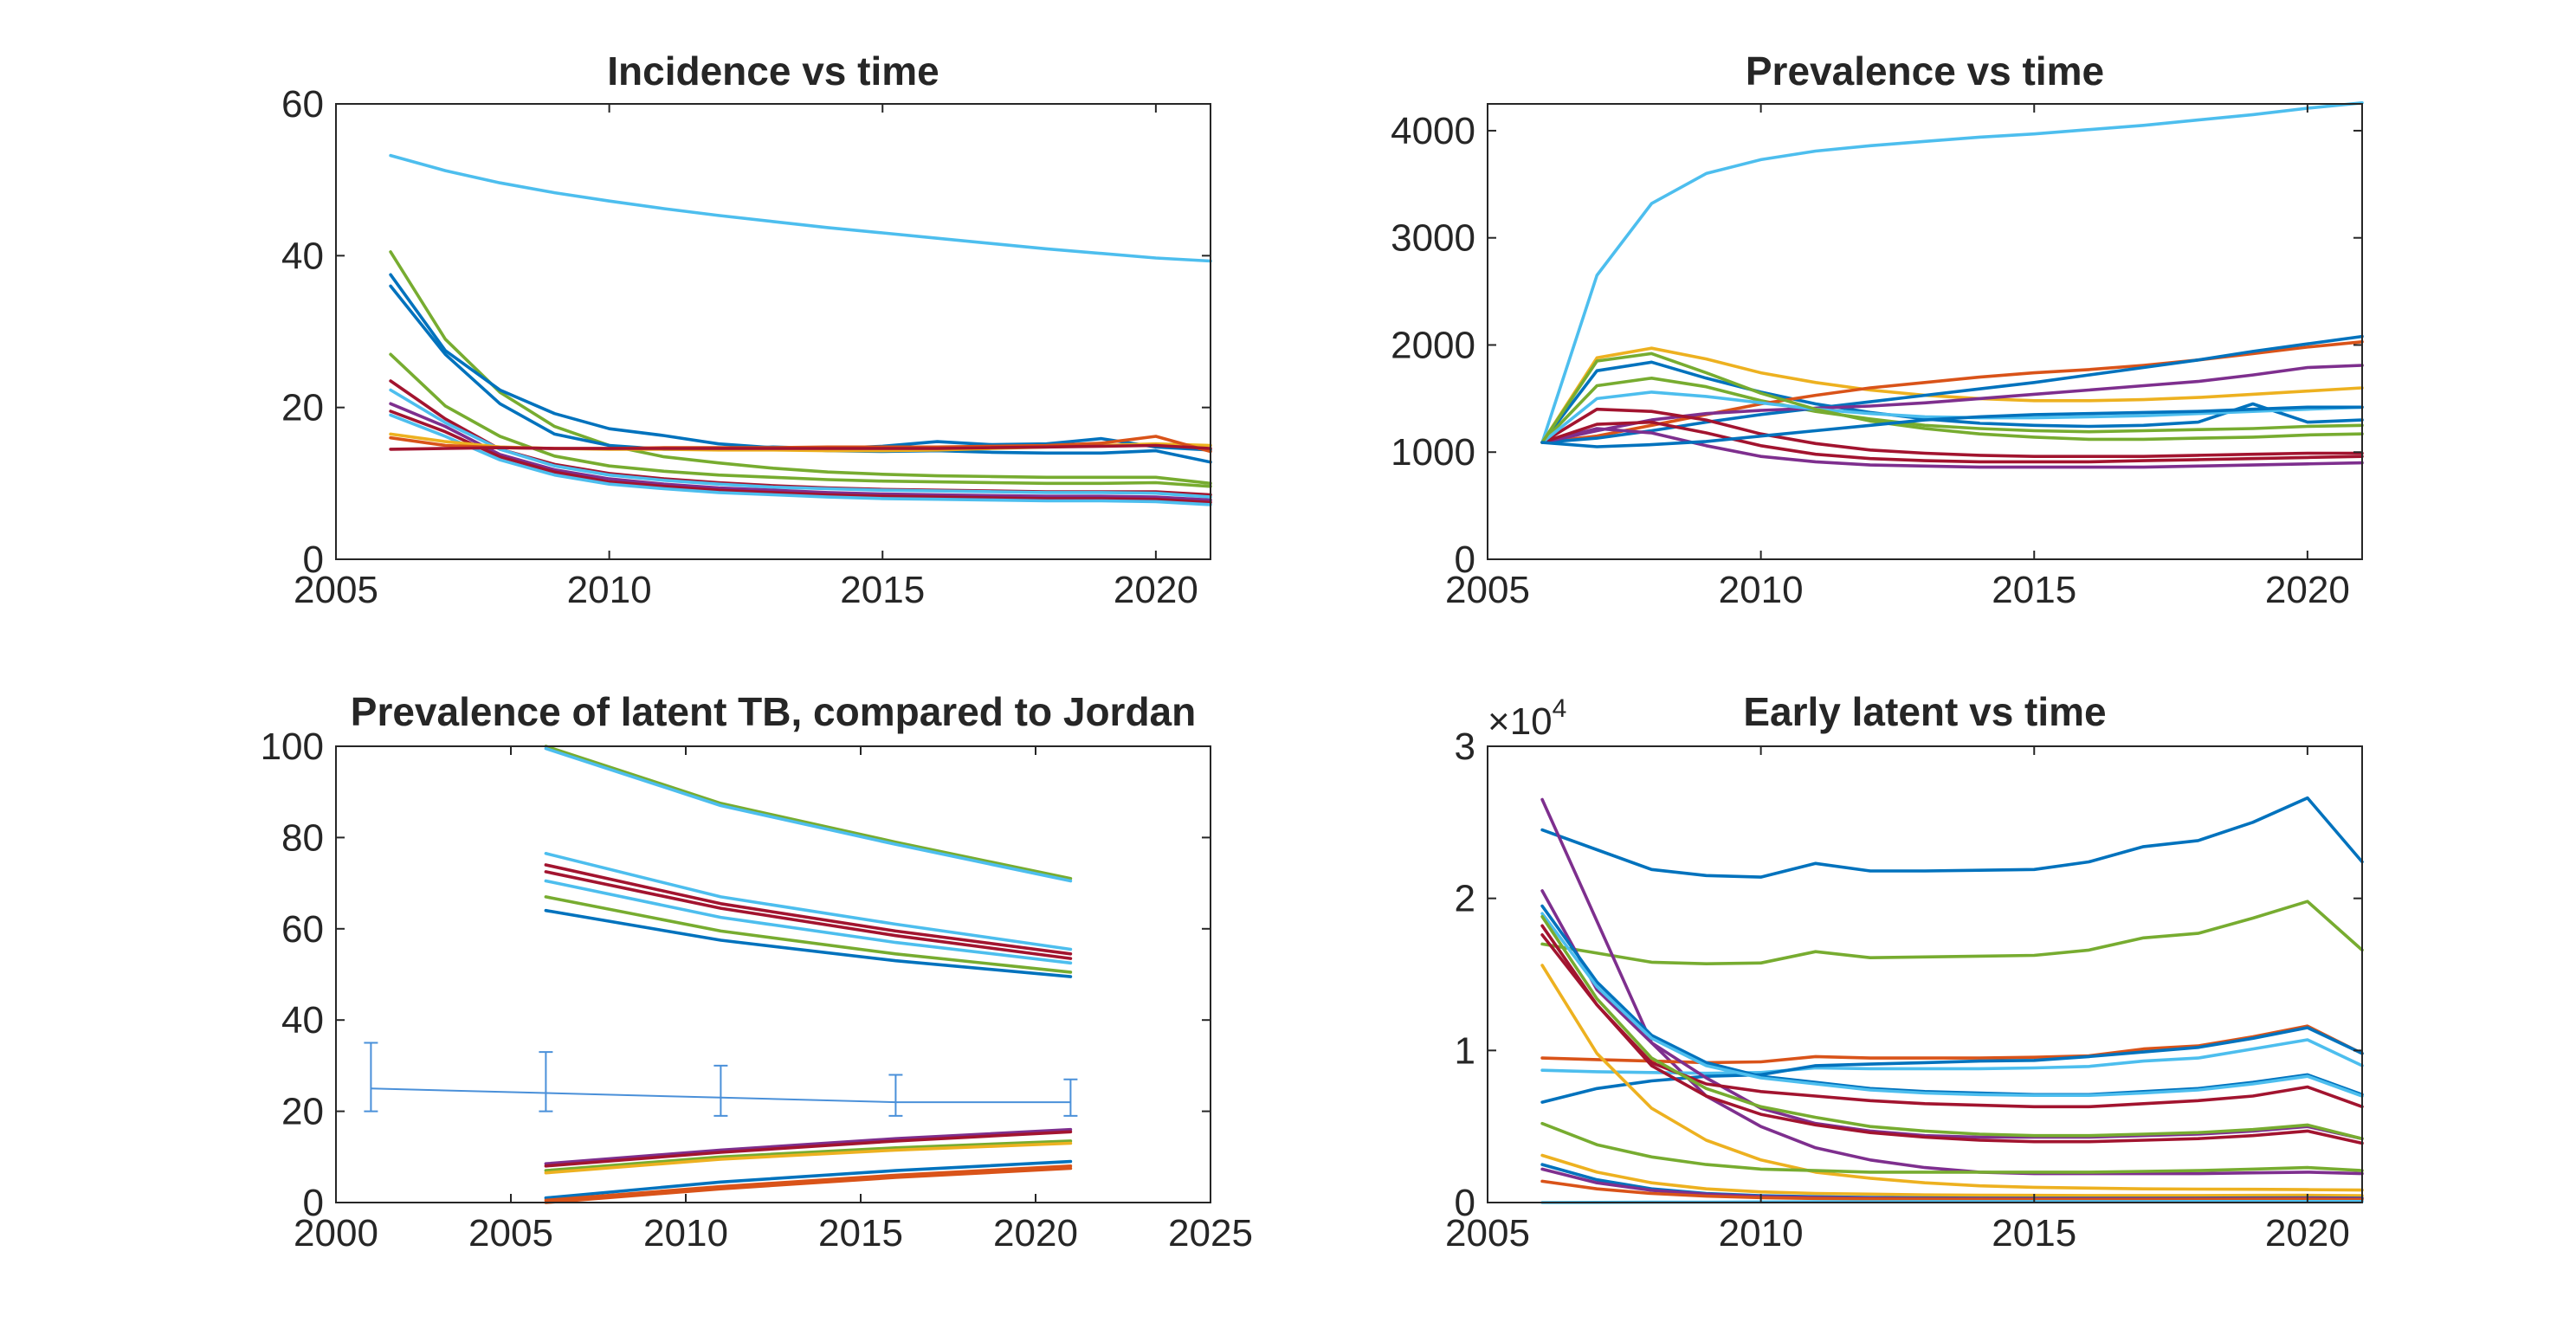 The height and width of the screenshot is (1335, 2576). Describe the element at coordinates (1924, 712) in the screenshot. I see `chart-title: Early latent vs time` at that location.